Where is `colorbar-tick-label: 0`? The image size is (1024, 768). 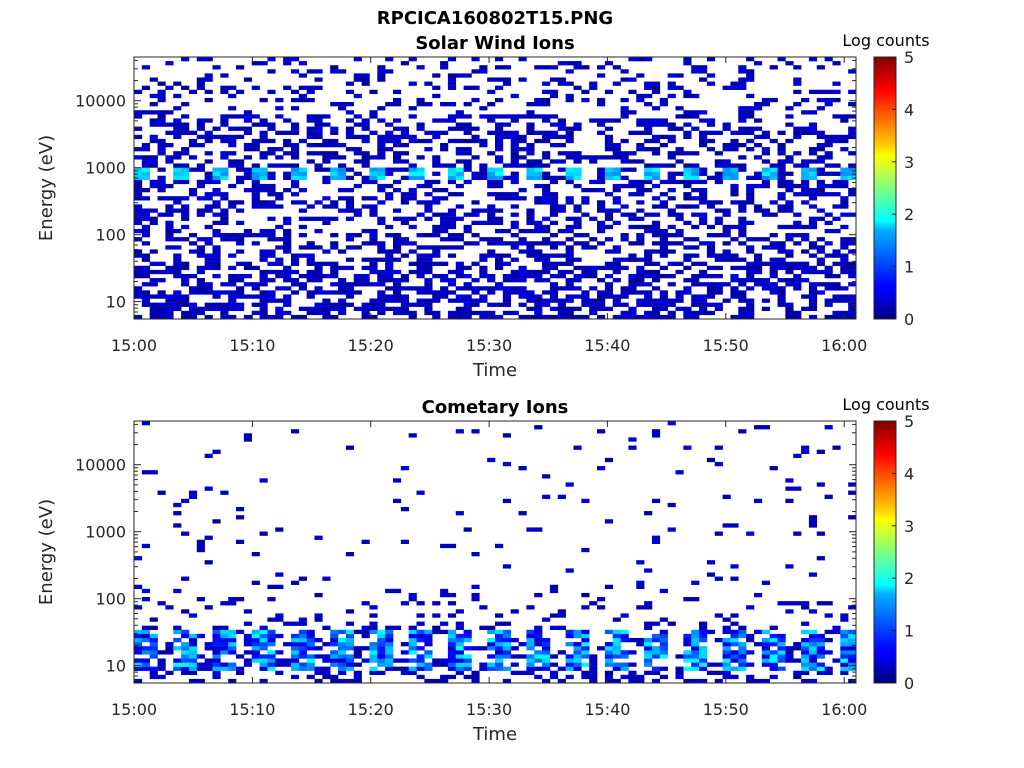 colorbar-tick-label: 0 is located at coordinates (909, 319).